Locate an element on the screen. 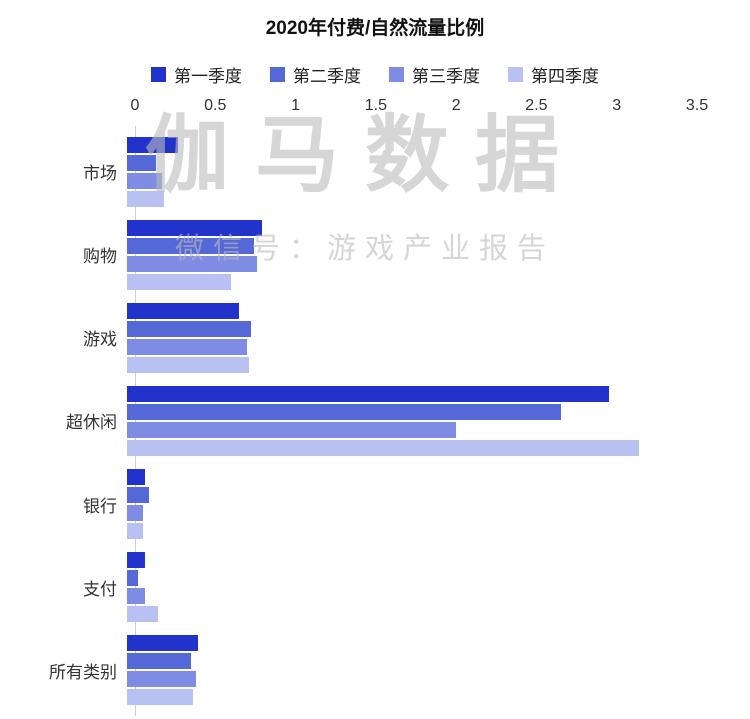 Image resolution: width=750 pixels, height=719 pixels. bar-c4-q2 is located at coordinates (138, 495).